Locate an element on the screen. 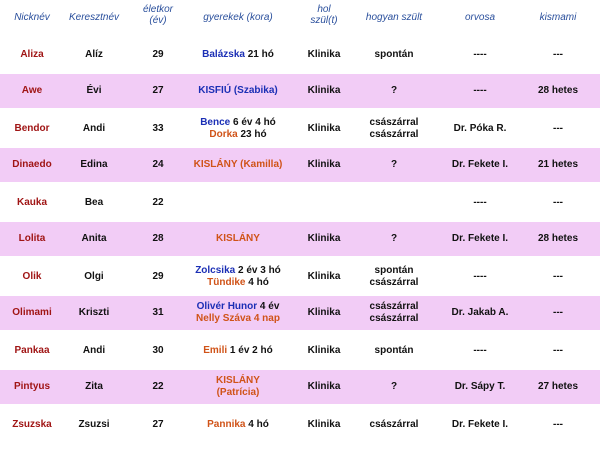  nickname-cell: Bendor is located at coordinates (32, 128).